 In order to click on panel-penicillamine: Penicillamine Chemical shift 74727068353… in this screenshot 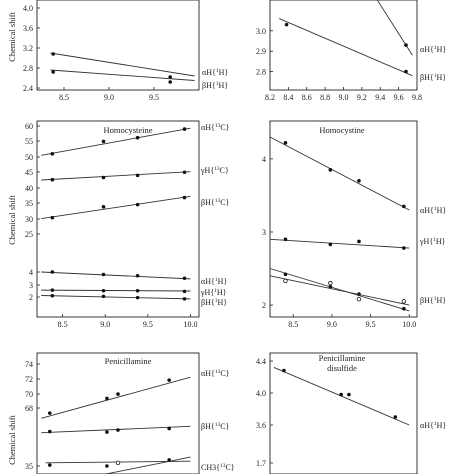, I will do `click(121, 413)`.